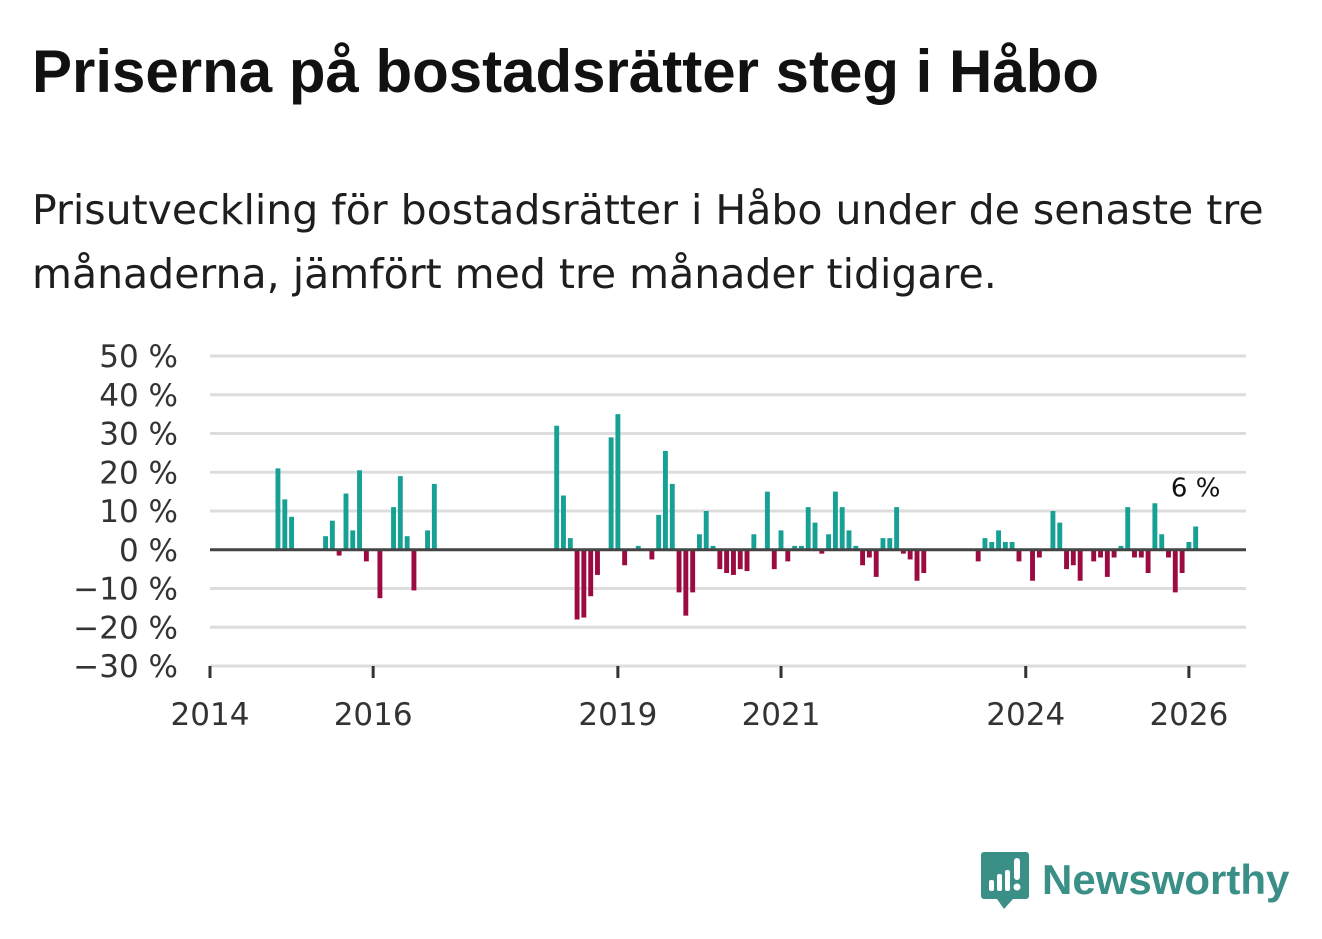 Image resolution: width=1322 pixels, height=939 pixels. I want to click on x-tick-label: 2021, so click(781, 715).